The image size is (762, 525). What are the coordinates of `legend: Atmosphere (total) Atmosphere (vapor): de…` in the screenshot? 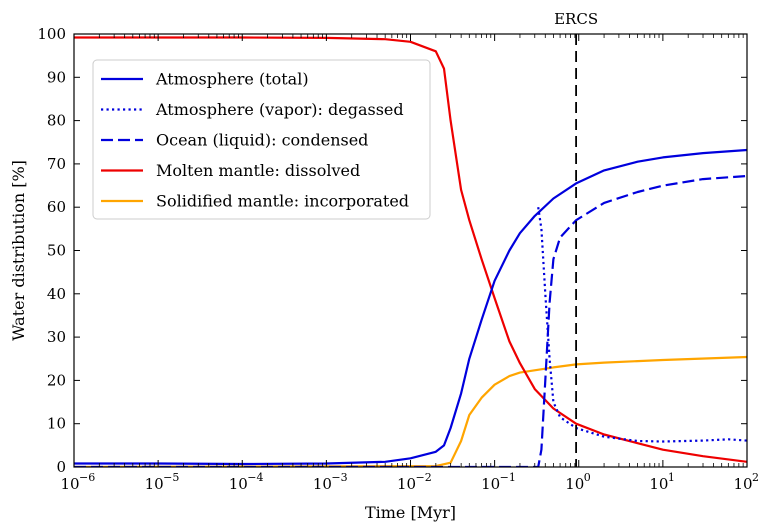 It's located at (261, 139).